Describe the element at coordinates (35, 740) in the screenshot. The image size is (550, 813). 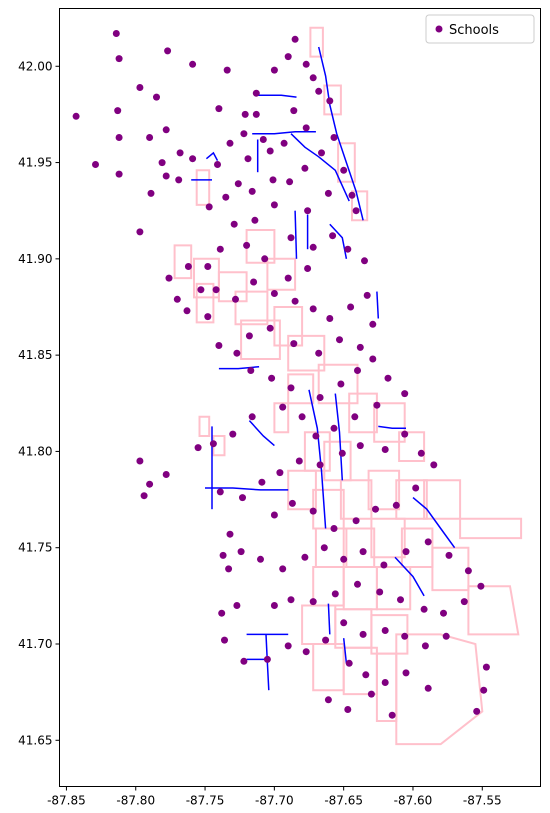
I see `y-tick-label: 41.65` at that location.